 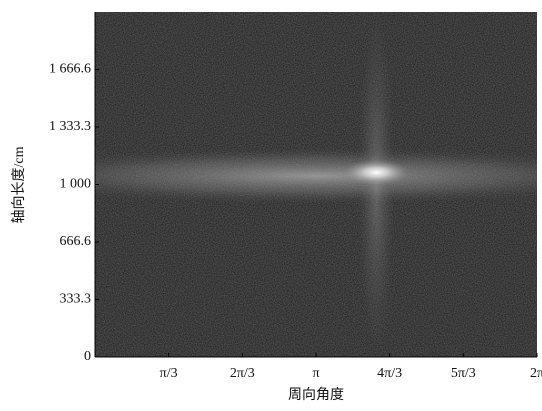 What do you see at coordinates (463, 373) in the screenshot?
I see `x-tick-label: 5π/3` at bounding box center [463, 373].